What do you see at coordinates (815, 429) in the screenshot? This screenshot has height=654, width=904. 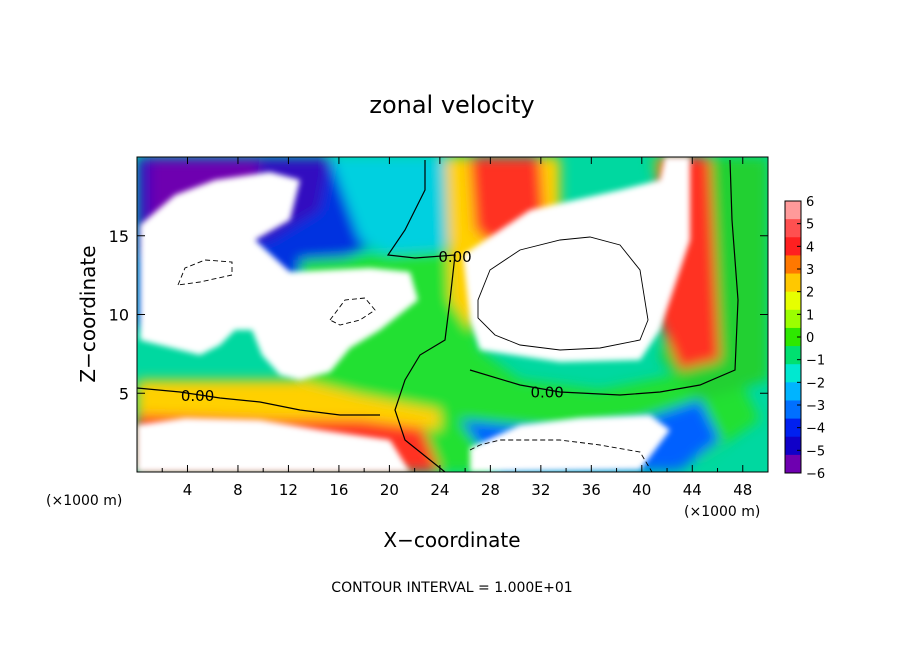 I see `colorbar-label: −4` at bounding box center [815, 429].